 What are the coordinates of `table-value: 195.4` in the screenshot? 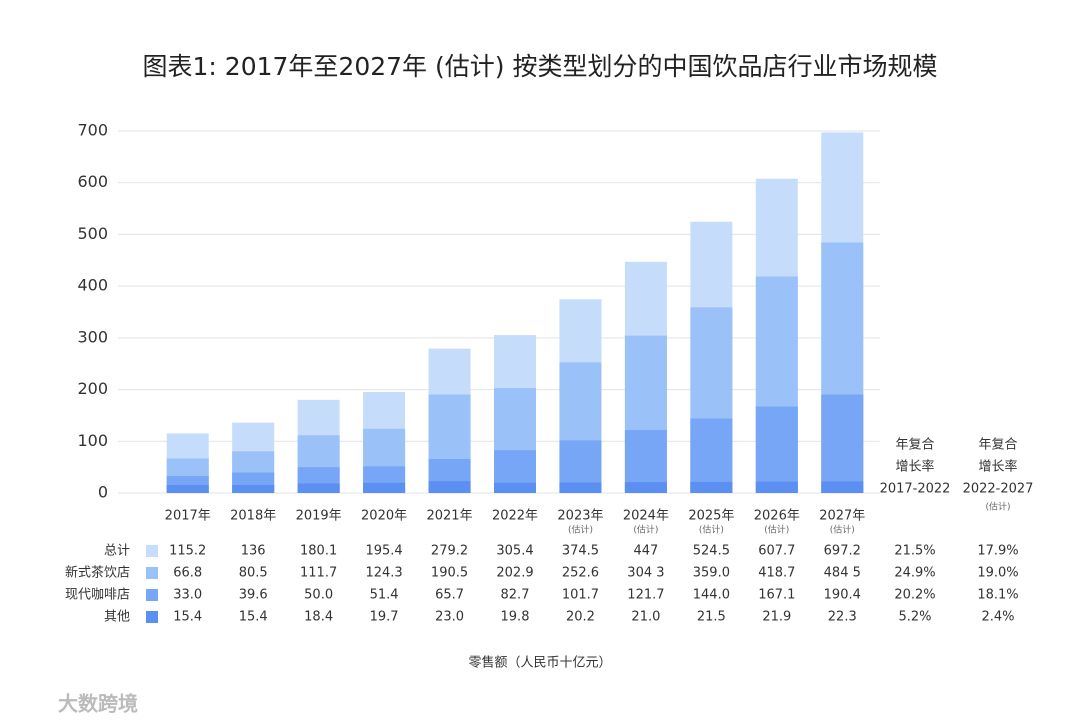 It's located at (383, 551).